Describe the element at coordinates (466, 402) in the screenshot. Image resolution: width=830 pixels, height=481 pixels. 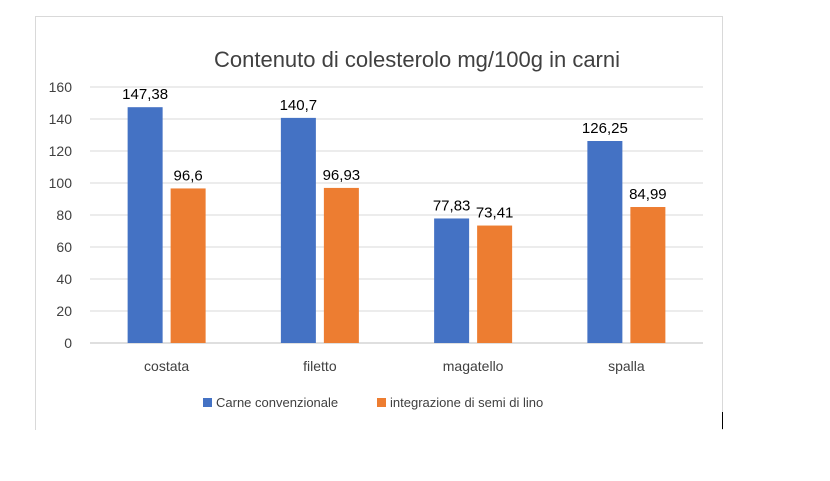
I see `legend-label: integrazione di semi di lino` at that location.